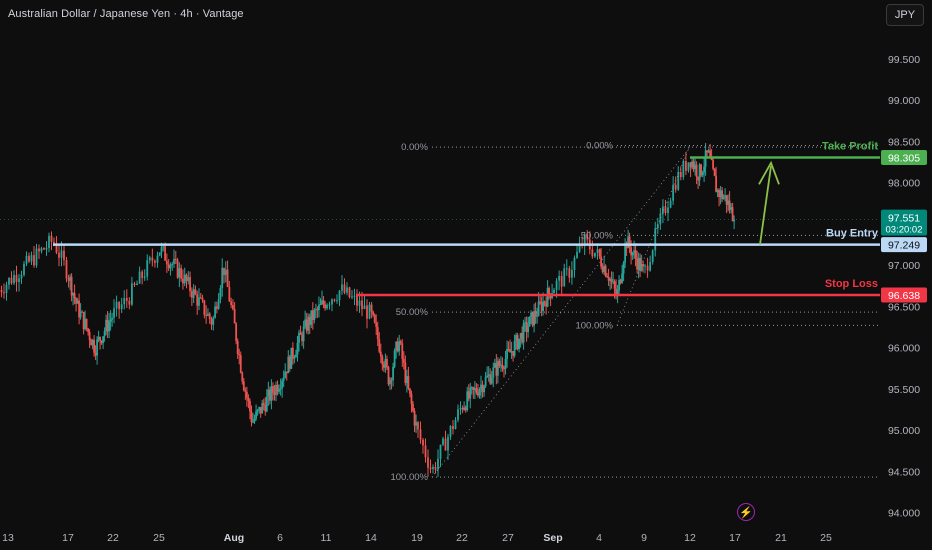  I want to click on fib-level-label: 100.00%, so click(409, 477).